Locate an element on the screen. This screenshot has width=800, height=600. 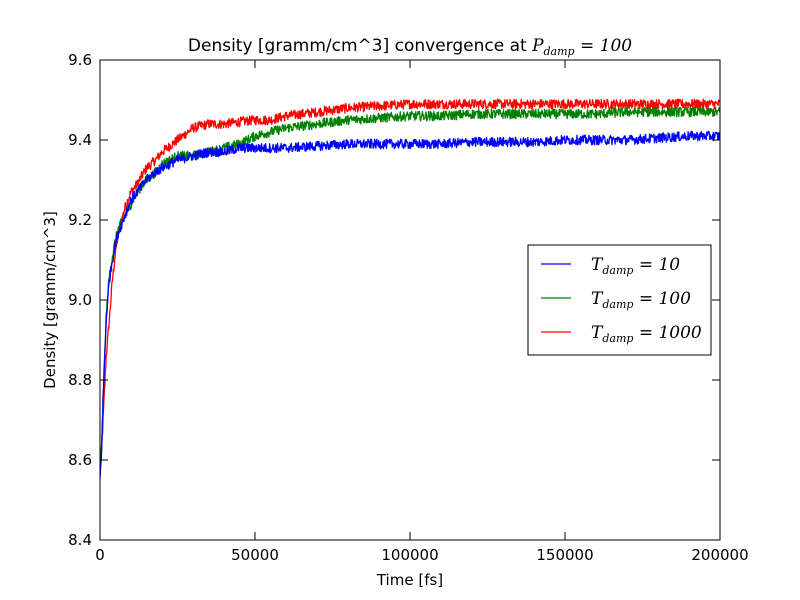
y-tick-label: 9.4 is located at coordinates (80, 140).